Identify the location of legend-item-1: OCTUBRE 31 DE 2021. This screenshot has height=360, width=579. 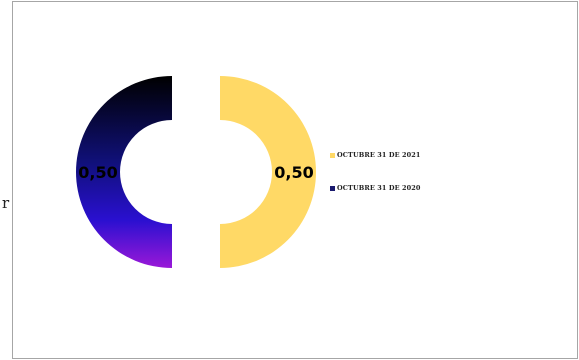
(375, 155).